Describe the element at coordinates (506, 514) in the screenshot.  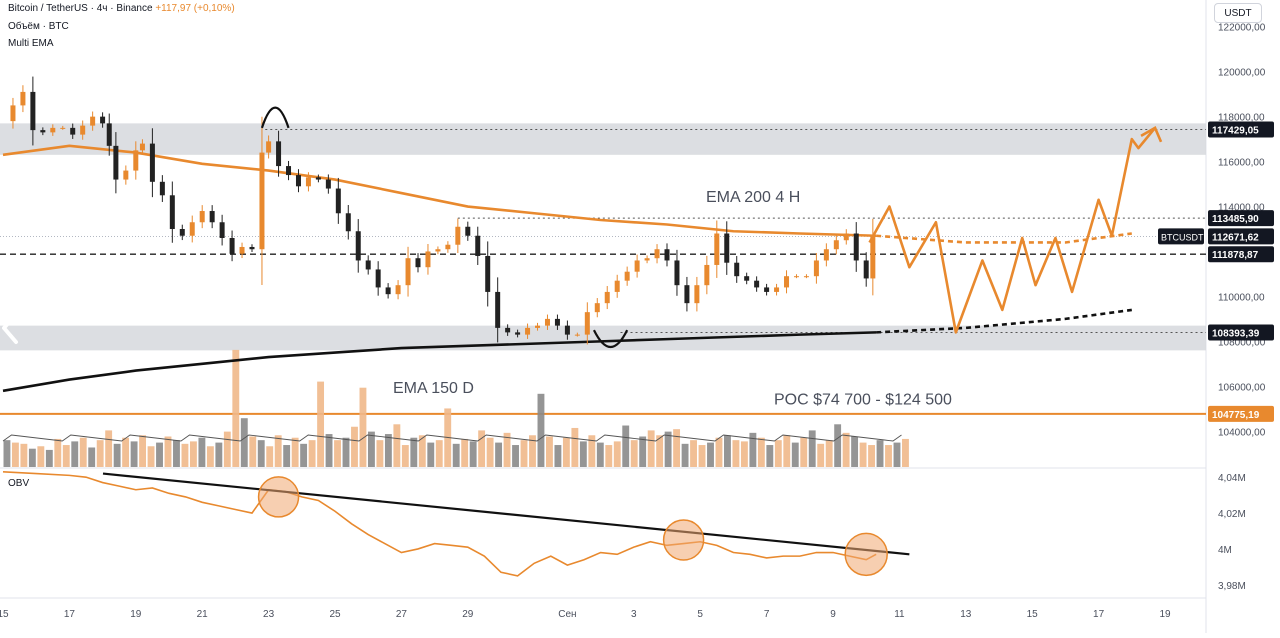
I see `obv-trend-line` at that location.